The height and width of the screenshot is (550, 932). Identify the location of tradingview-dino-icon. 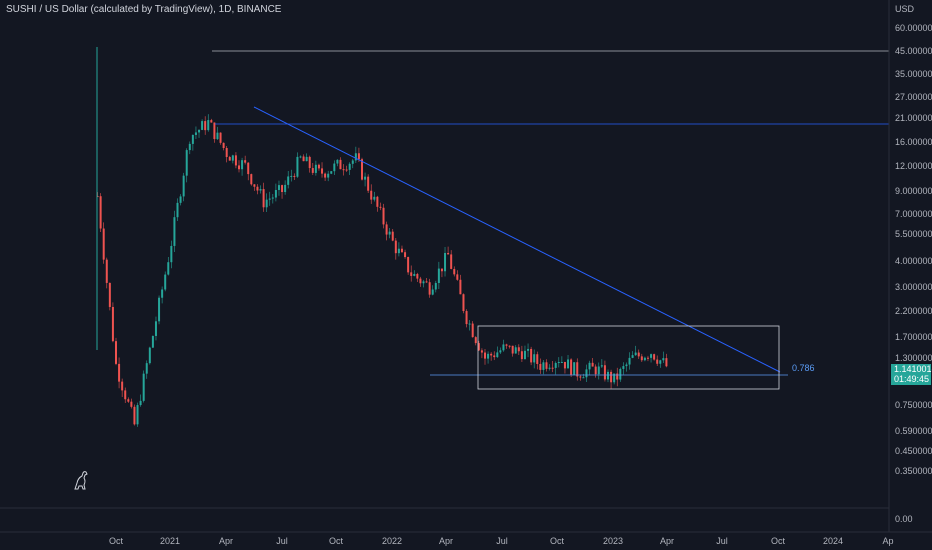
(81, 480).